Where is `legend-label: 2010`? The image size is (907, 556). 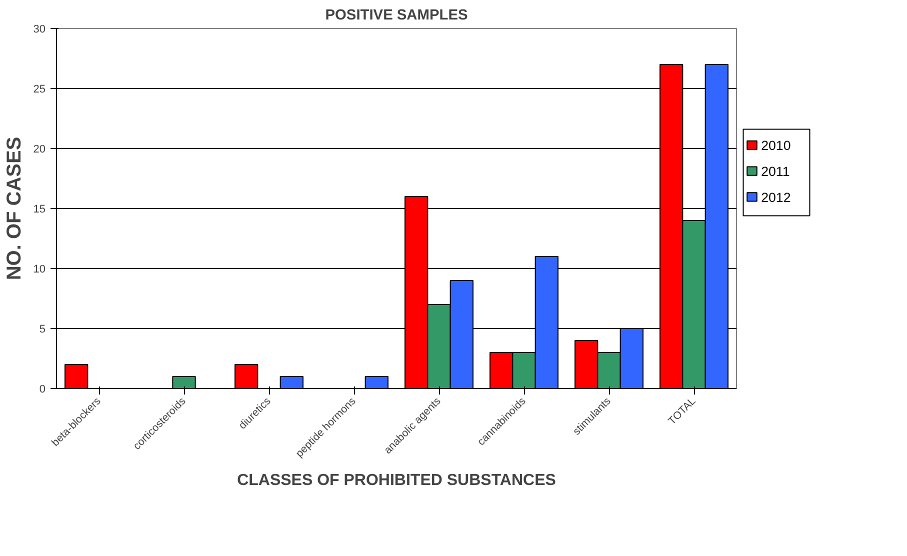 legend-label: 2010 is located at coordinates (776, 146).